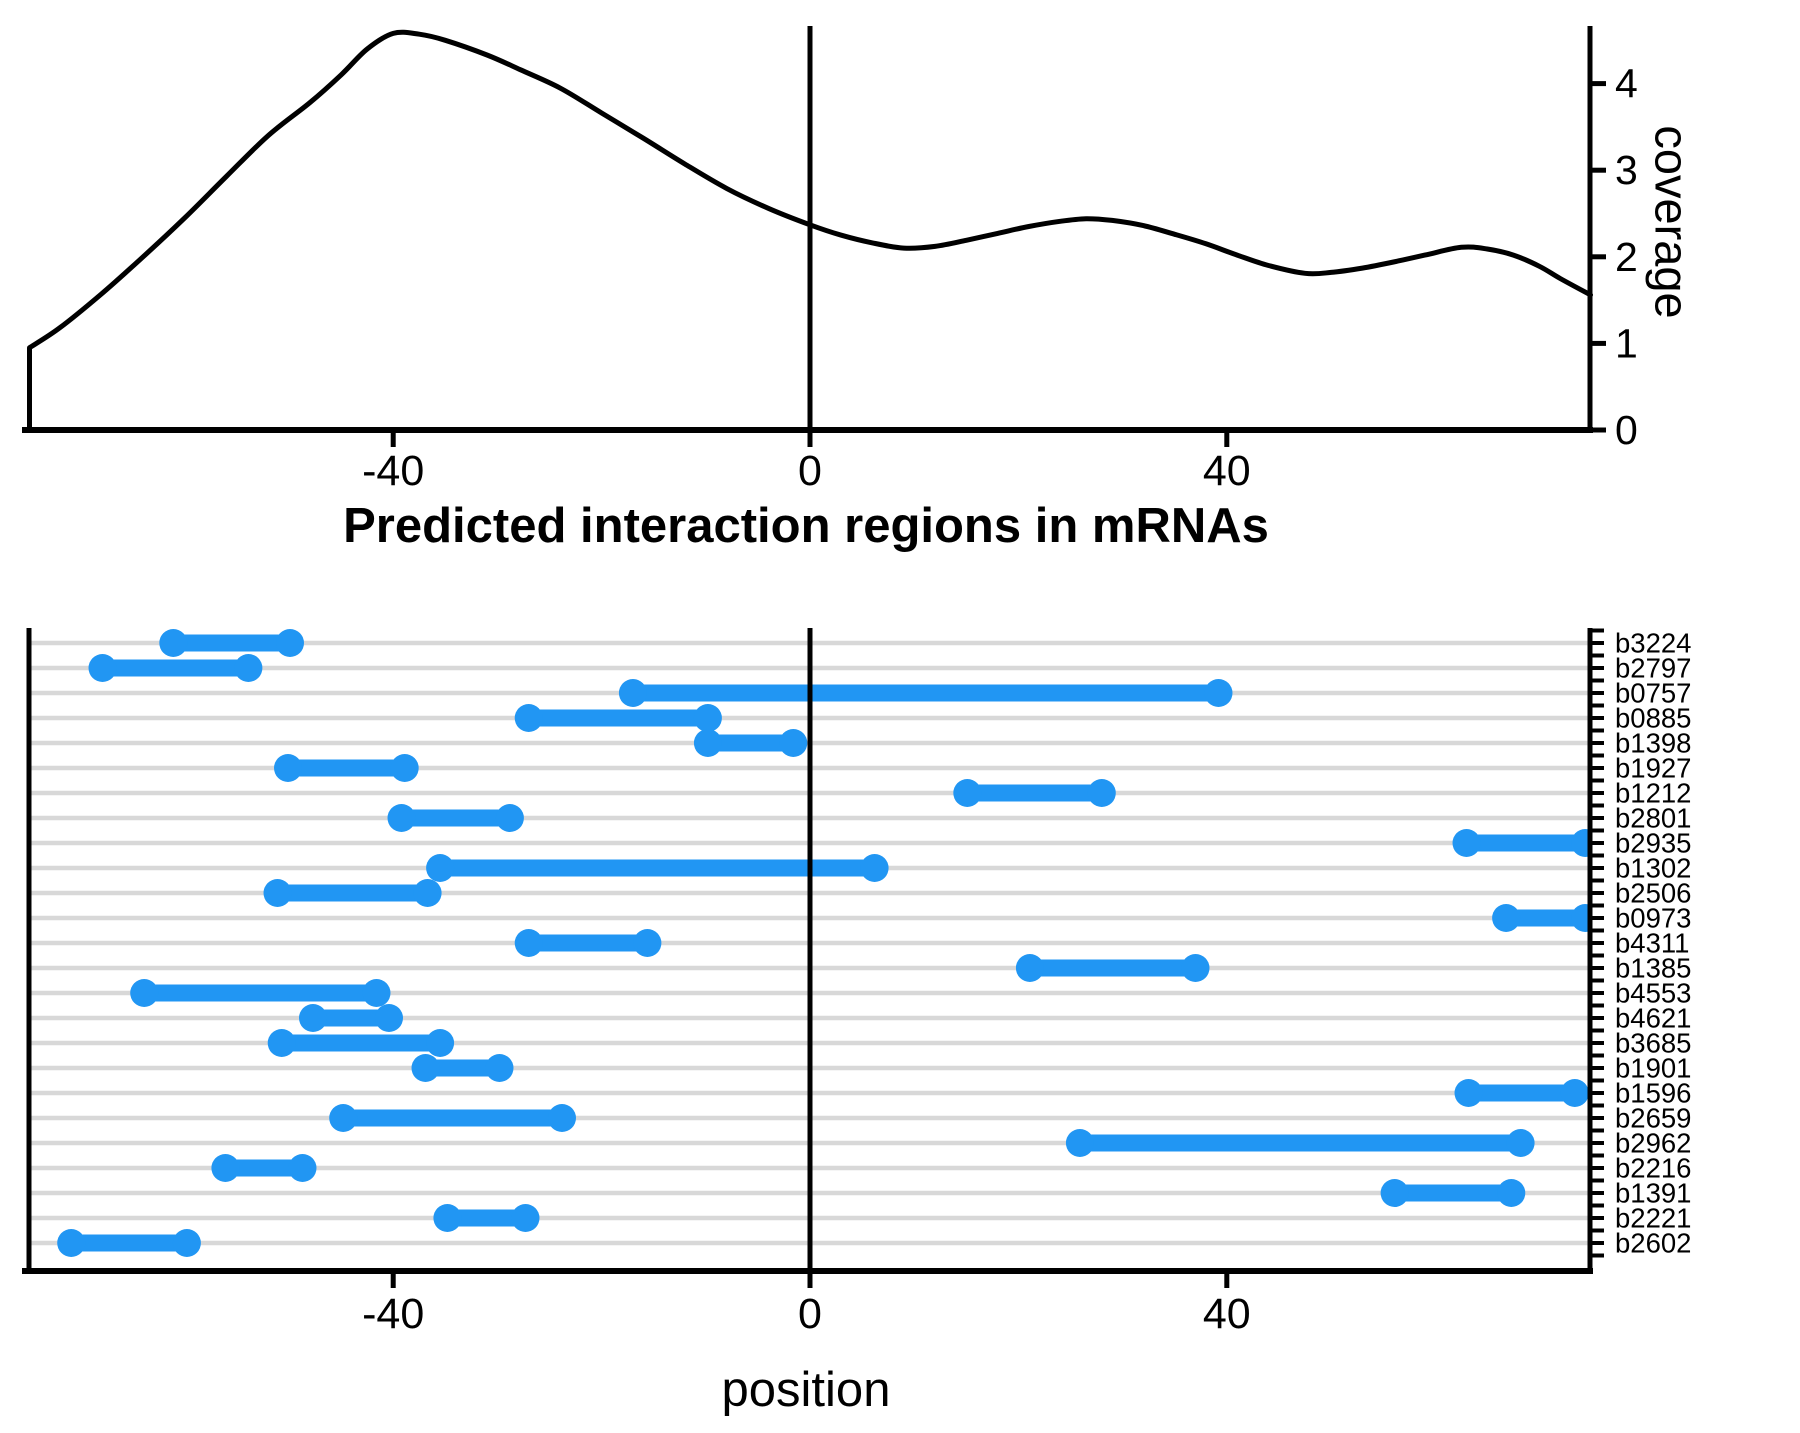 The width and height of the screenshot is (1800, 1433). What do you see at coordinates (352, 893) in the screenshot?
I see `segment-b2506` at bounding box center [352, 893].